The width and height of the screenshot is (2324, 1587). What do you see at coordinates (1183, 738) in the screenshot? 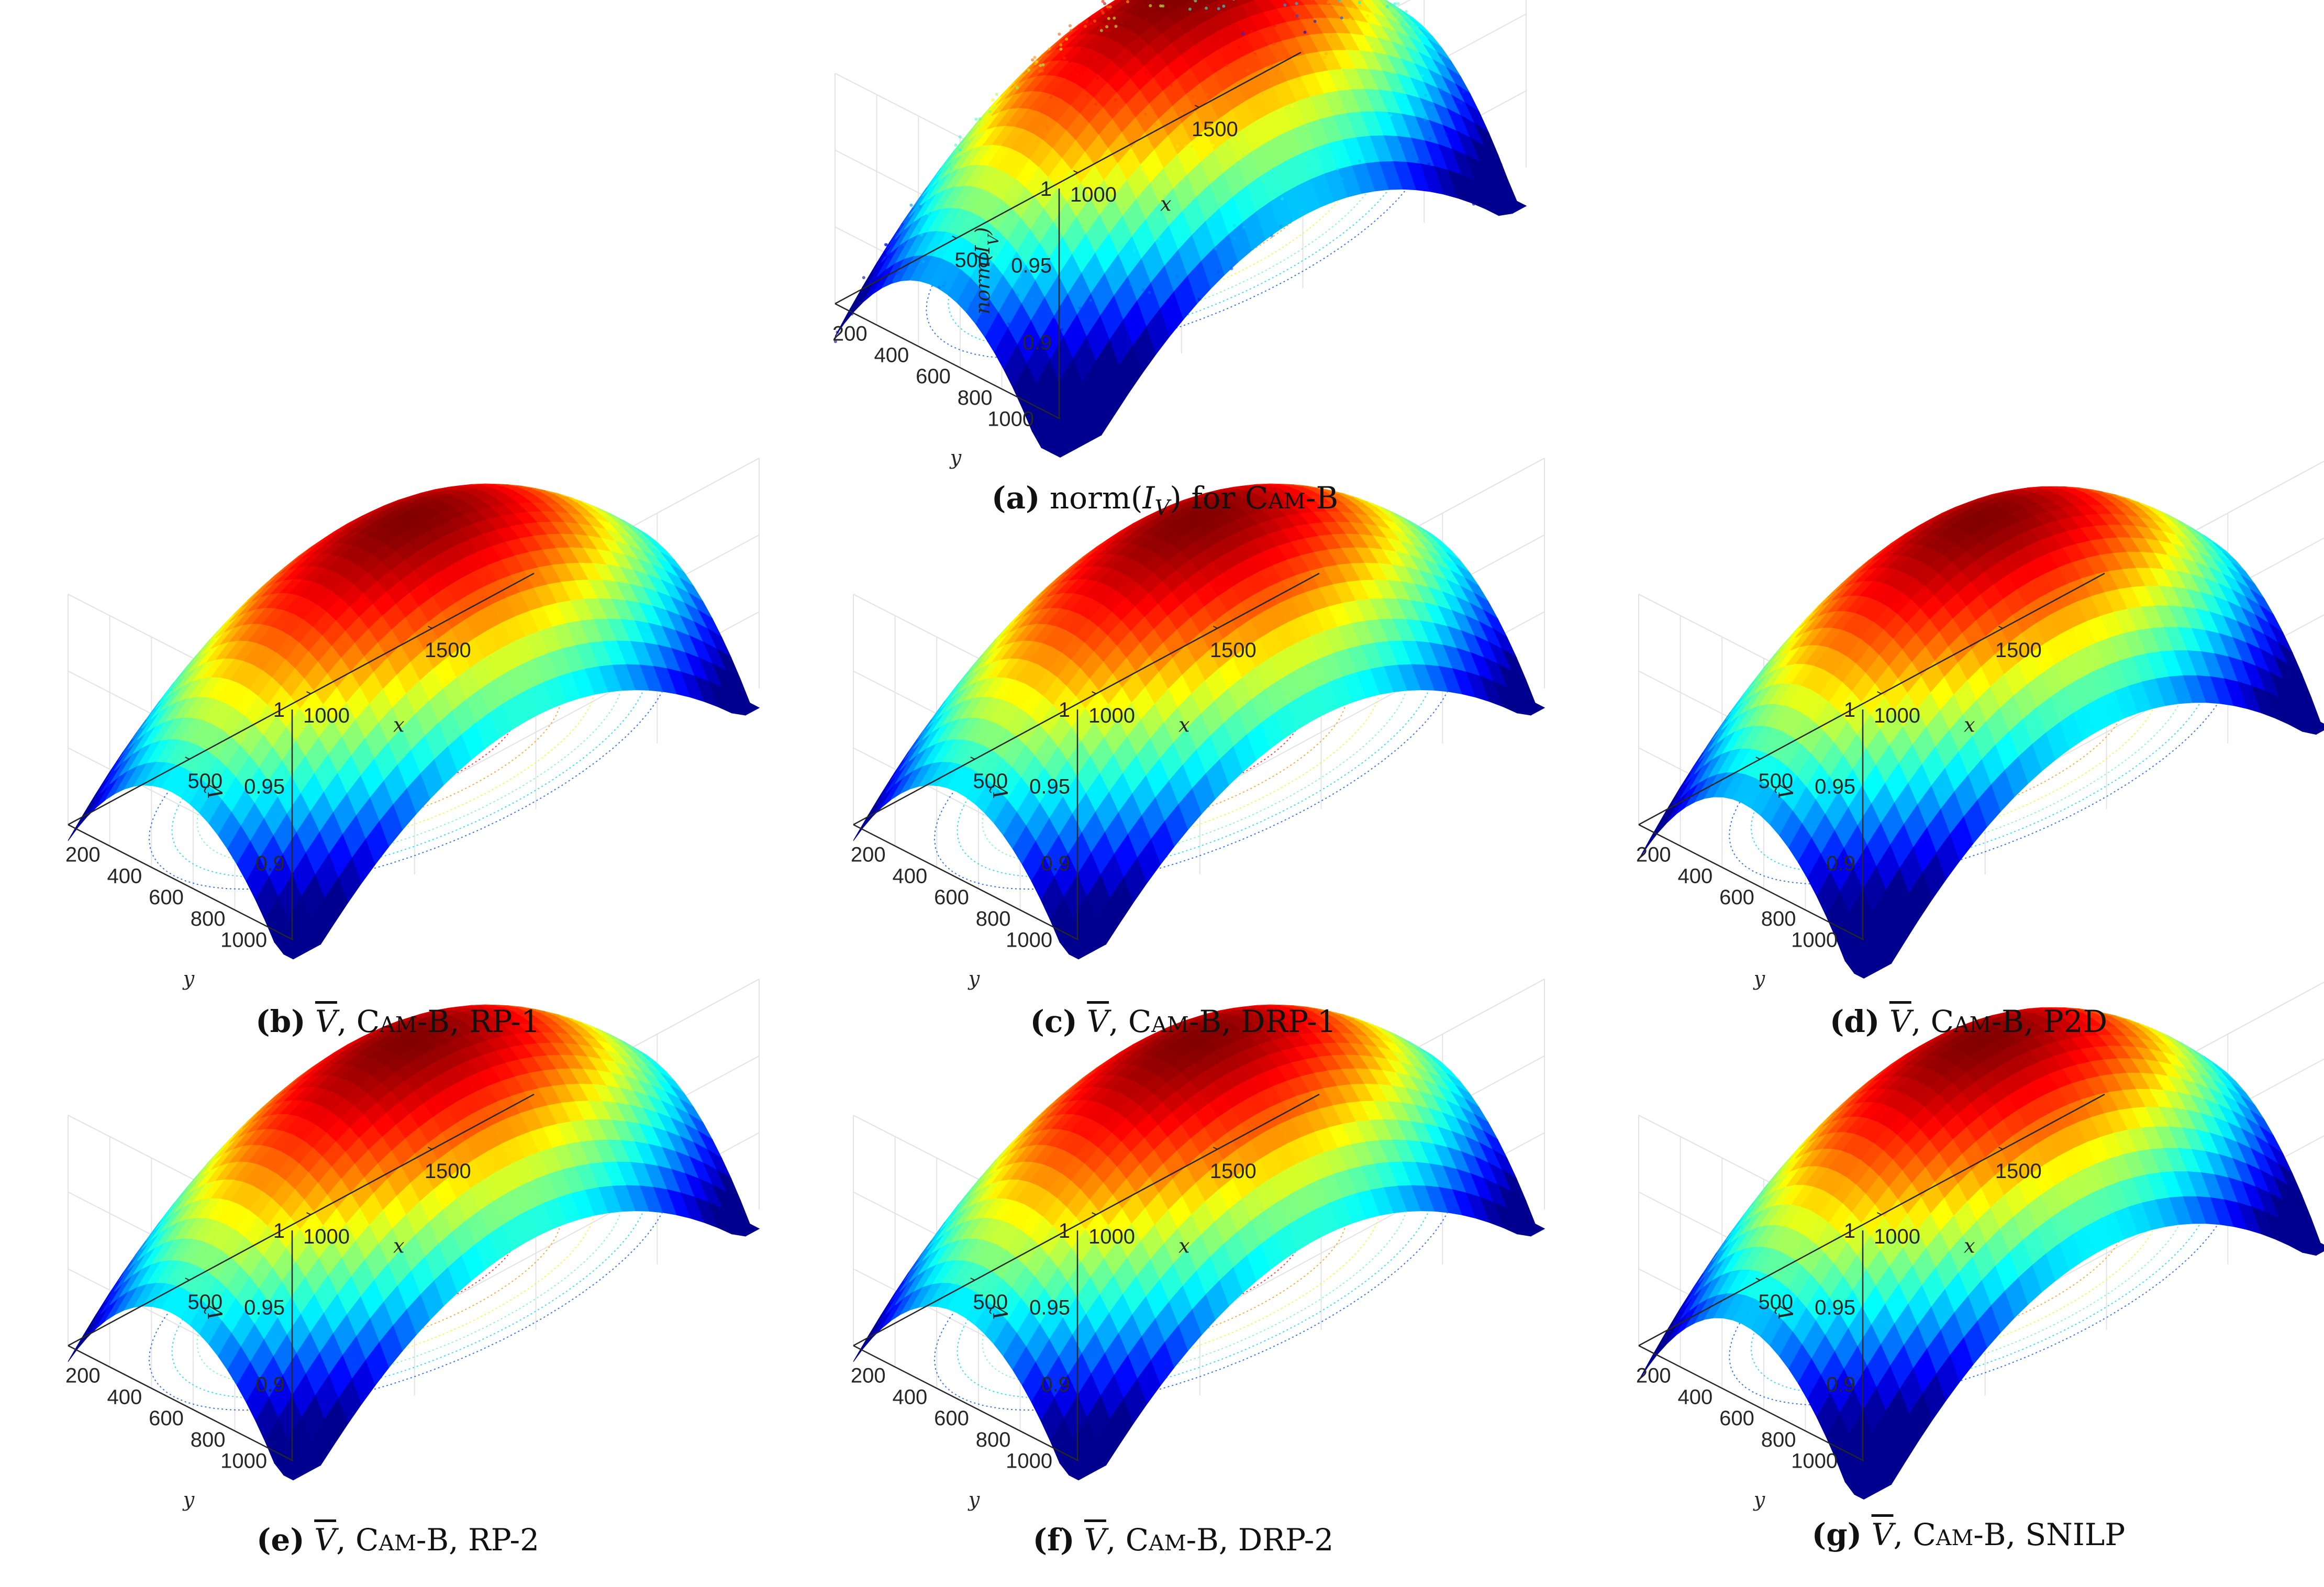
I see `panel-c: 500 1000 1500 200 400 600 800 1000 0.9 0.95 1 x y Ṽ` at bounding box center [1183, 738].